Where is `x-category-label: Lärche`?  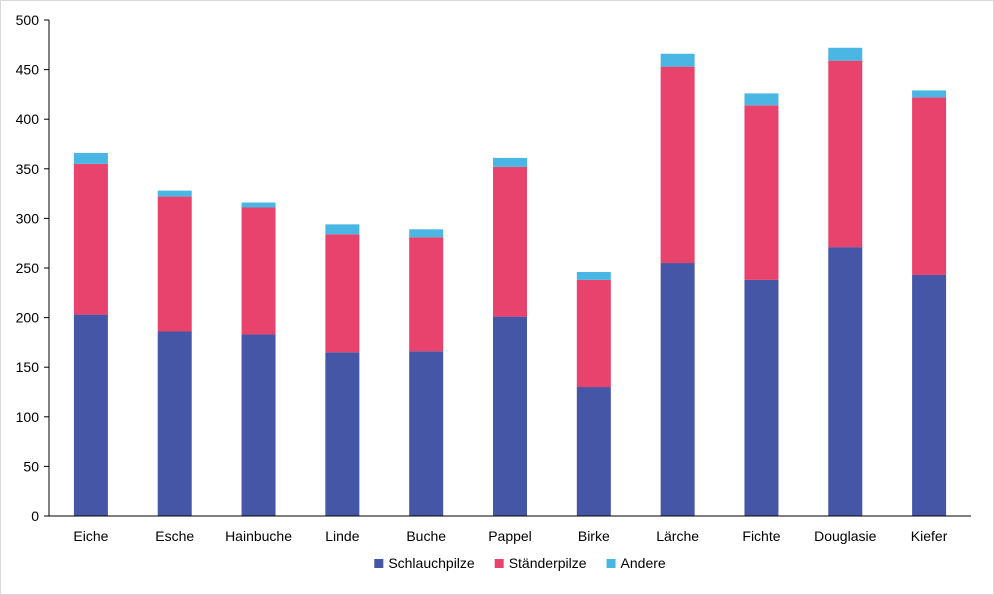
x-category-label: Lärche is located at coordinates (677, 536).